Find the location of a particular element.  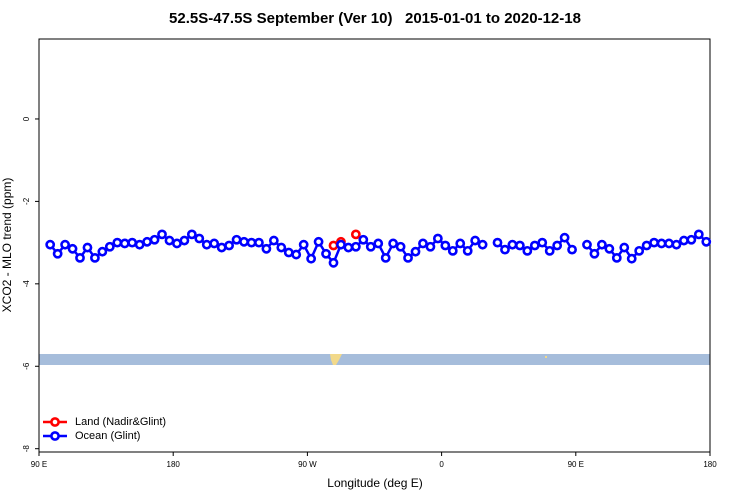

x-tick-label: 0 is located at coordinates (441, 464).